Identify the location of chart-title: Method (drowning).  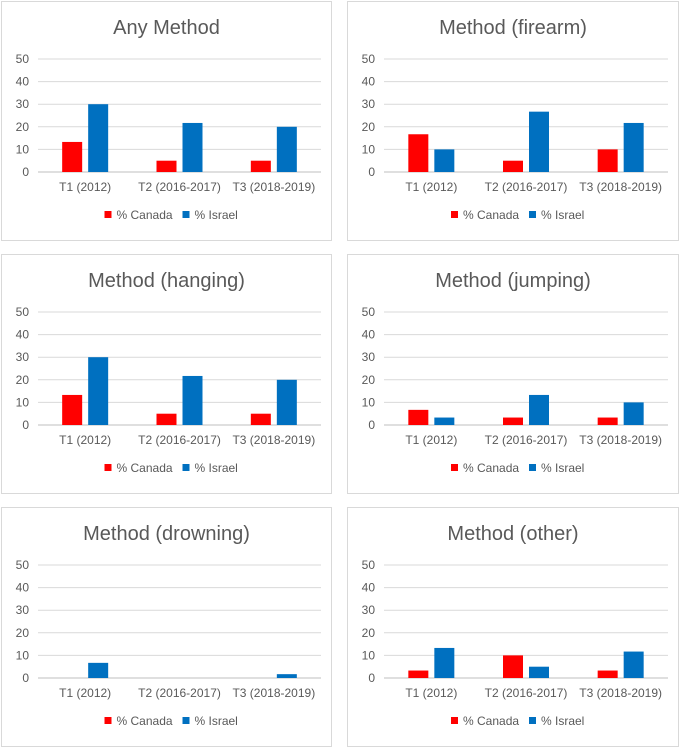
(166, 534).